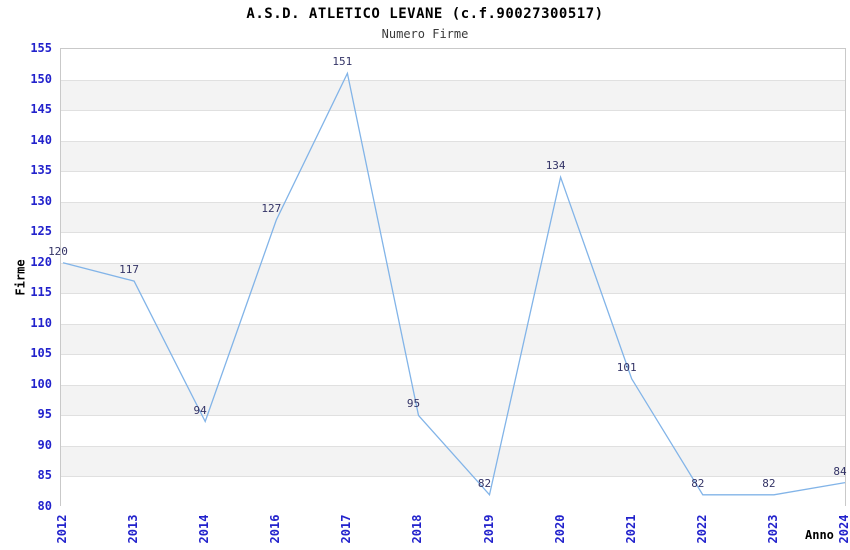 The width and height of the screenshot is (850, 550). What do you see at coordinates (58, 251) in the screenshot?
I see `data-label: 120` at bounding box center [58, 251].